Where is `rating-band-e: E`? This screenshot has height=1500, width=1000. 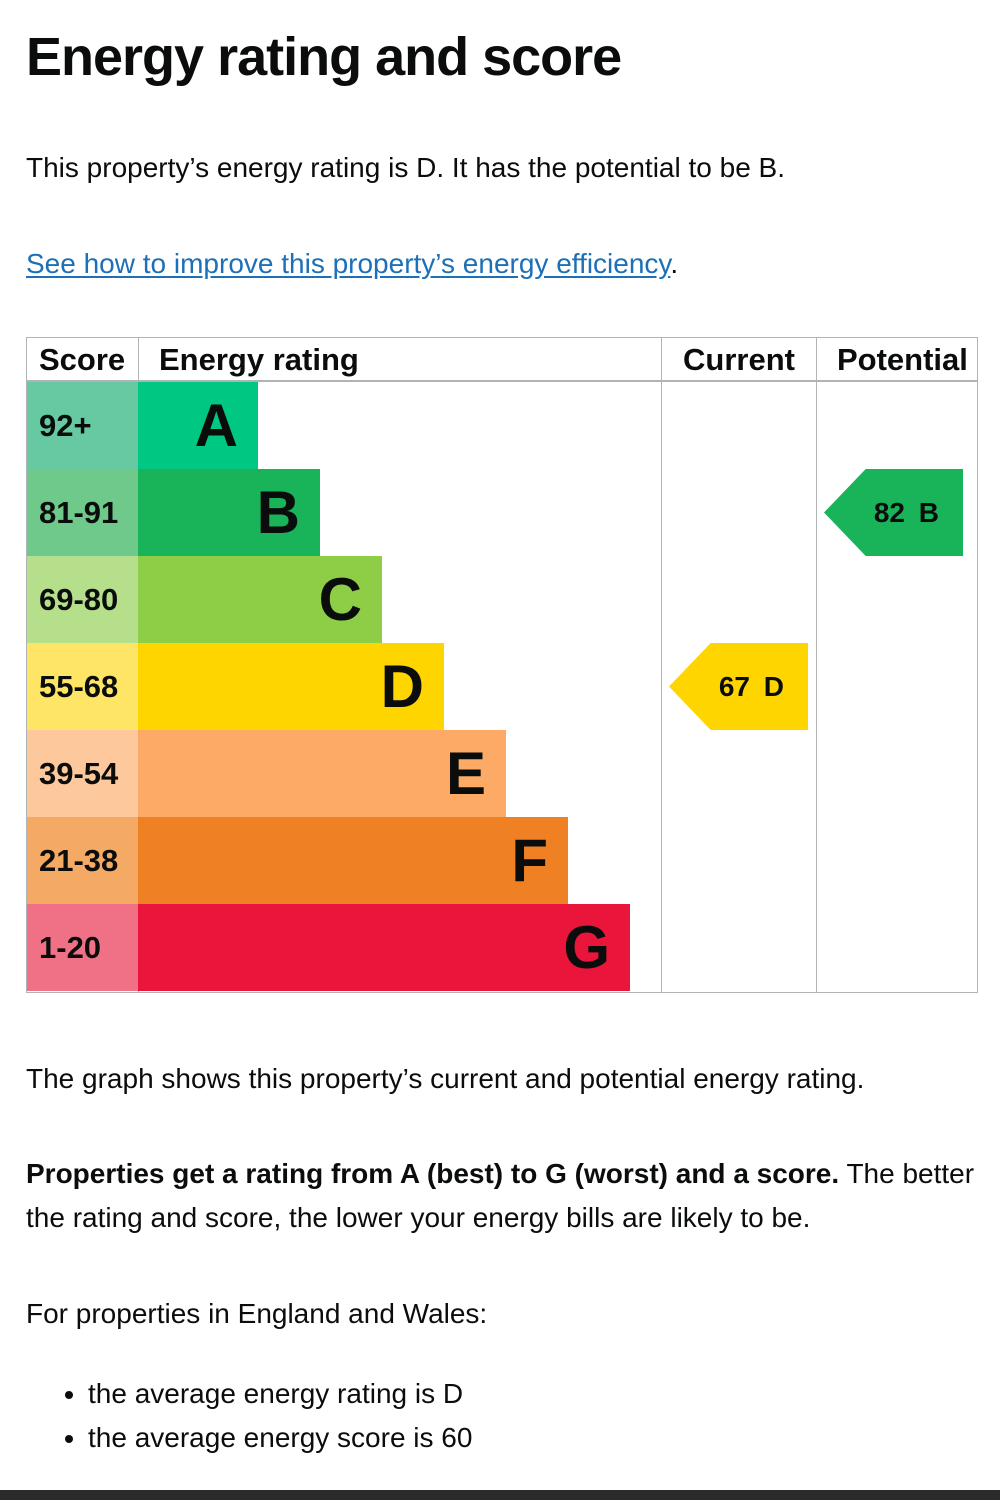 rating-band-e: E is located at coordinates (322, 773).